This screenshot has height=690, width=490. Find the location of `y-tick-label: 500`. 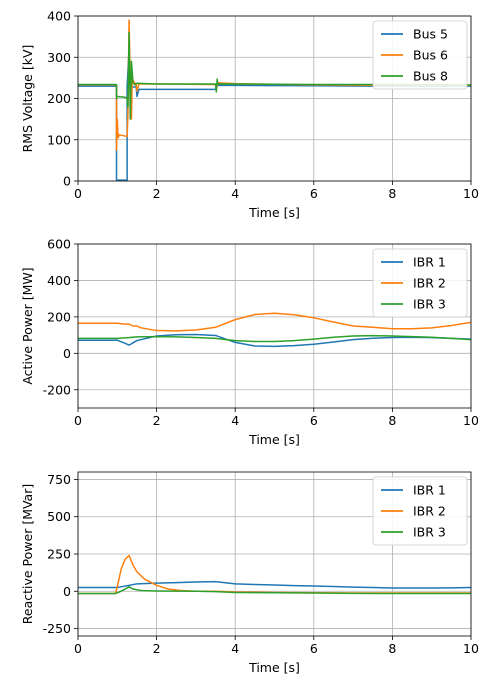

y-tick-label: 500 is located at coordinates (59, 516).